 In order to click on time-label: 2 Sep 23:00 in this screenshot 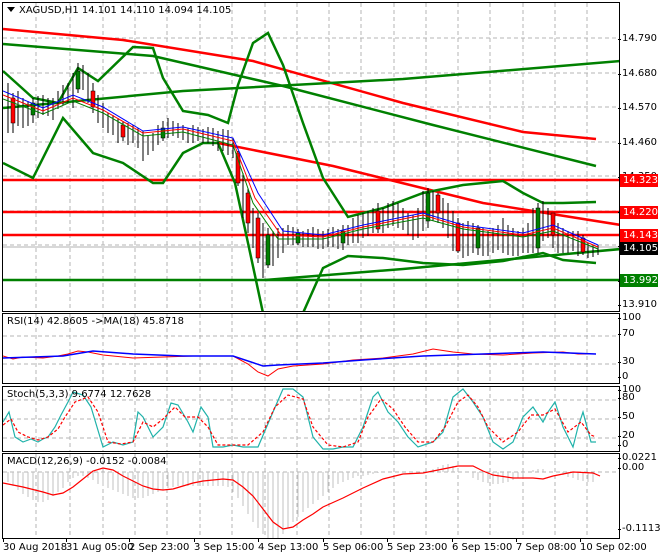, I will do `click(159, 546)`.